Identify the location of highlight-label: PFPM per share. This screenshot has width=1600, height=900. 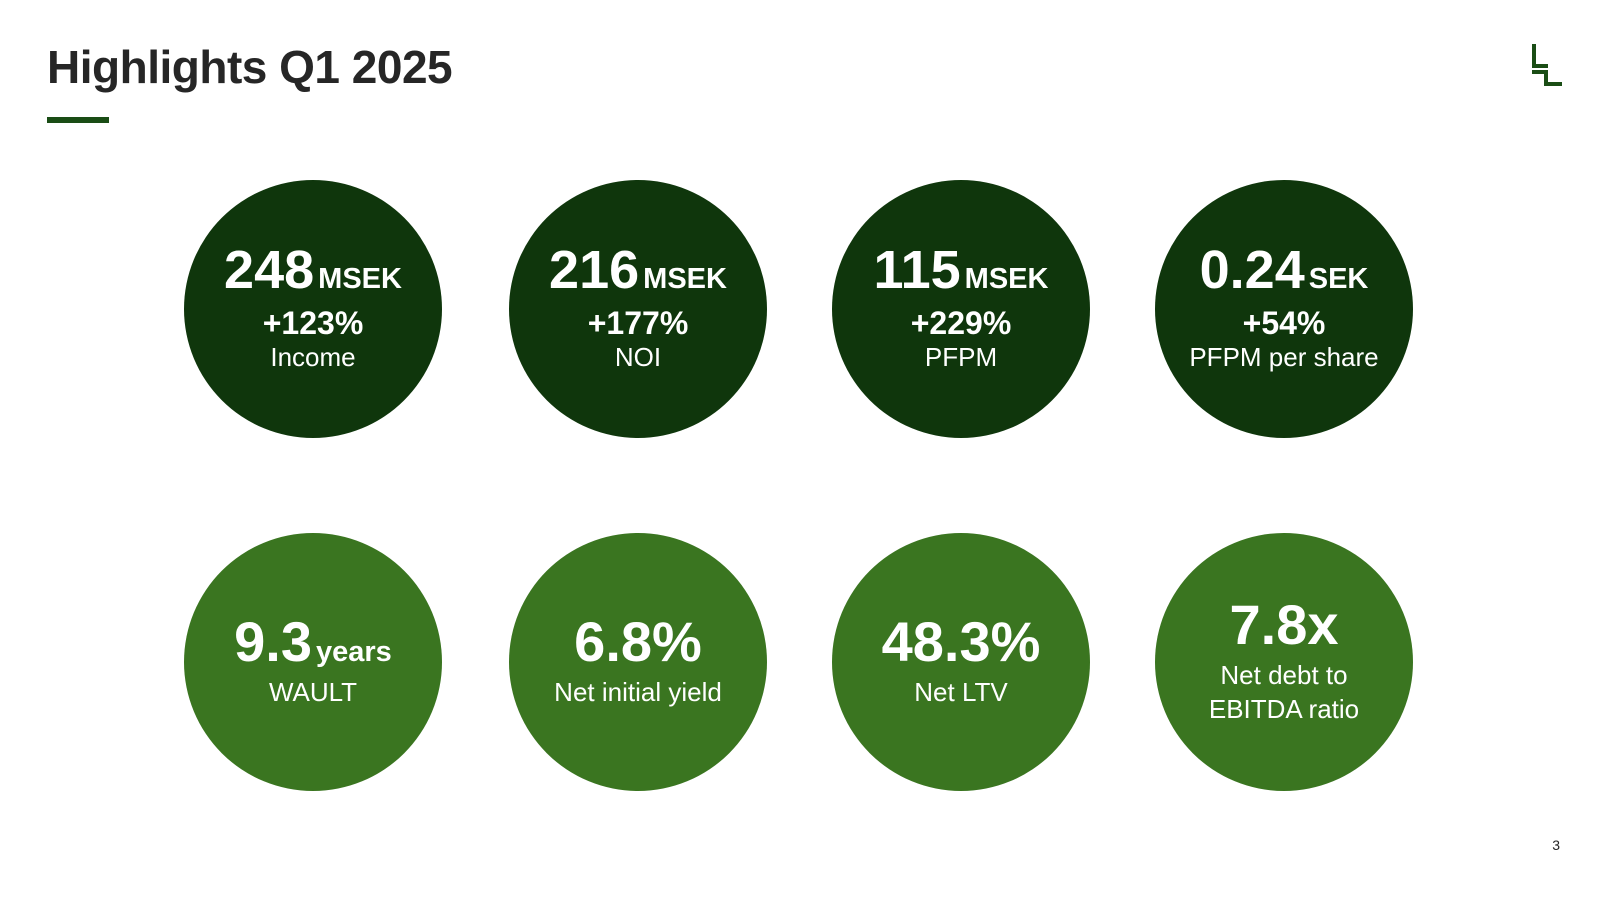
(1284, 357).